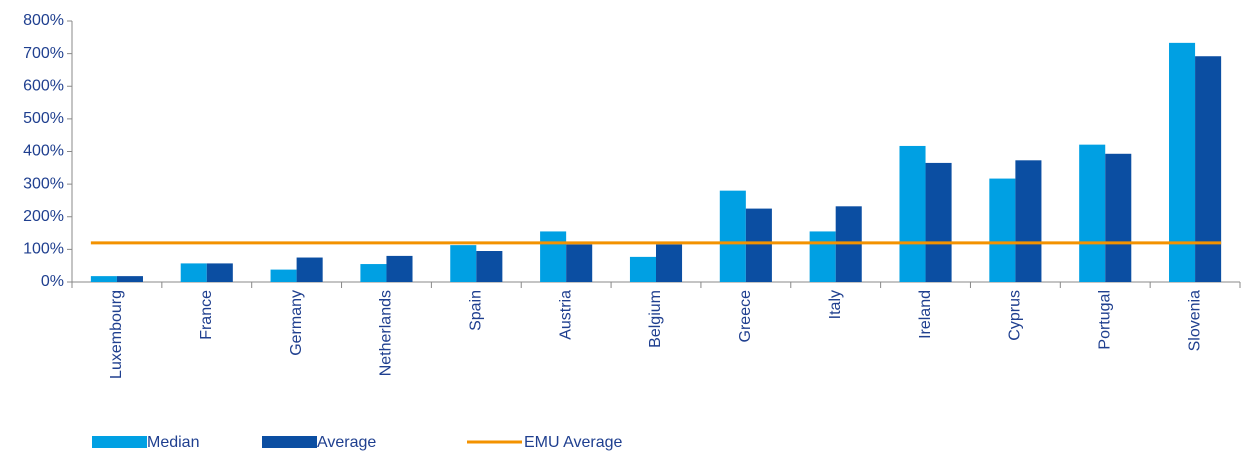 This screenshot has width=1244, height=454. I want to click on y-tick-label: 0%, so click(52, 281).